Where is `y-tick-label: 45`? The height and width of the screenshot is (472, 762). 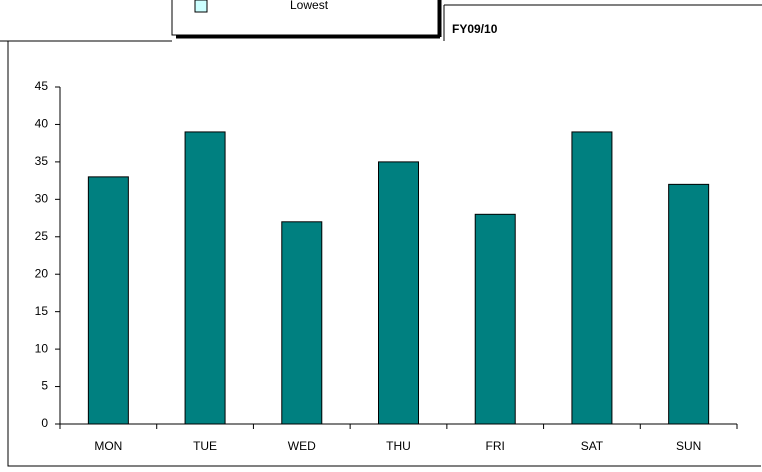 y-tick-label: 45 is located at coordinates (42, 86).